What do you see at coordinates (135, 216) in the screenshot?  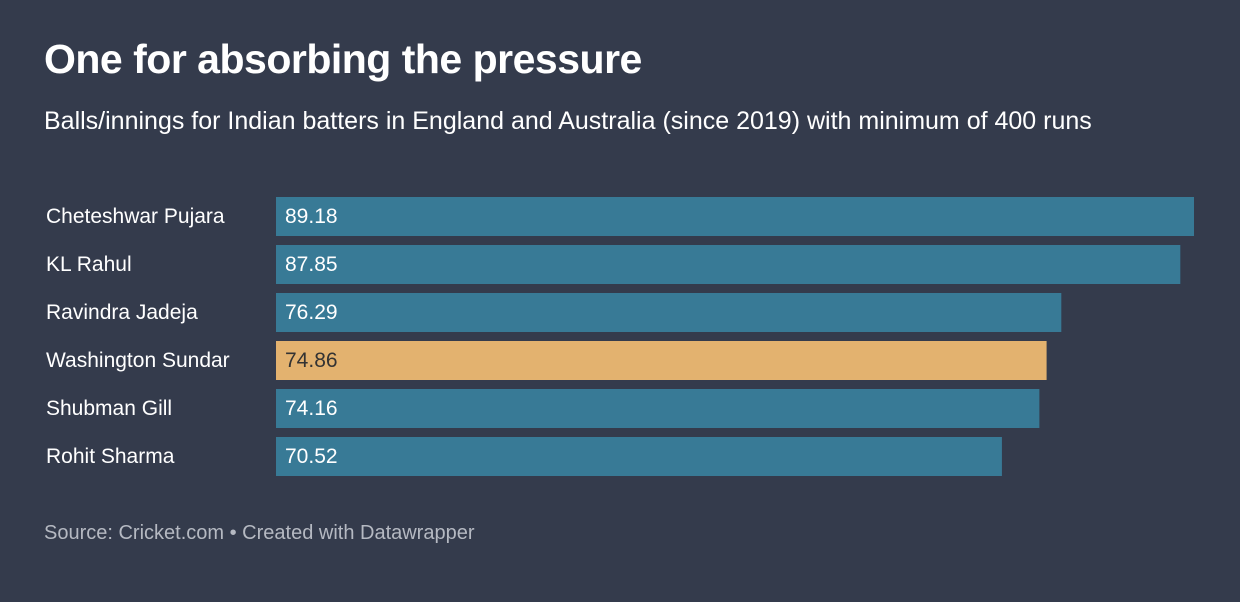 I see `category-label: Cheteshwar Pujara` at bounding box center [135, 216].